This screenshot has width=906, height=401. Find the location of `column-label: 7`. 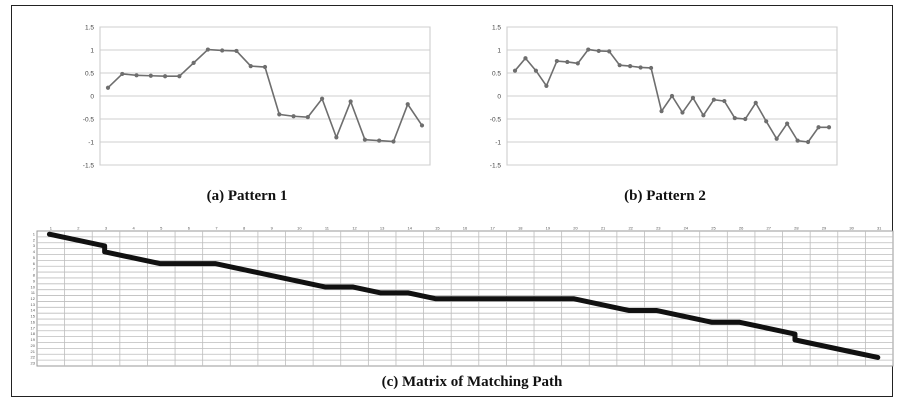

column-label: 7 is located at coordinates (216, 228).